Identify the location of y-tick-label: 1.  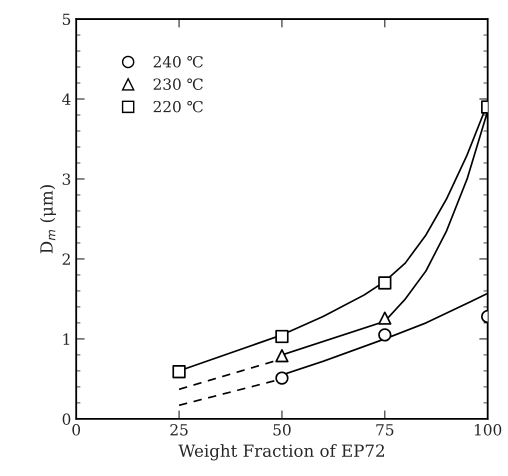
(66, 339).